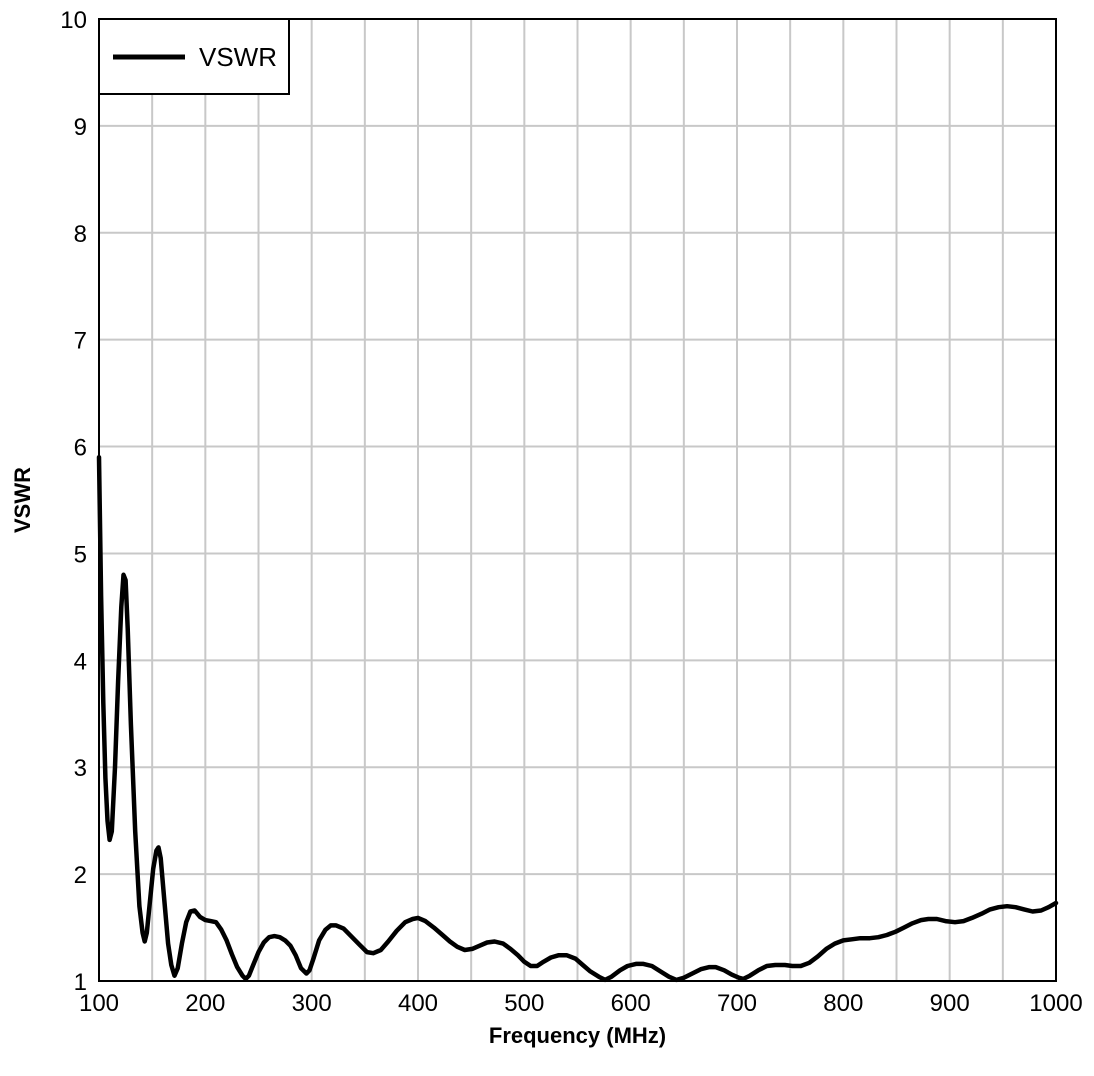 The height and width of the screenshot is (1076, 1094). What do you see at coordinates (80, 875) in the screenshot?
I see `y-tick-label: 2` at bounding box center [80, 875].